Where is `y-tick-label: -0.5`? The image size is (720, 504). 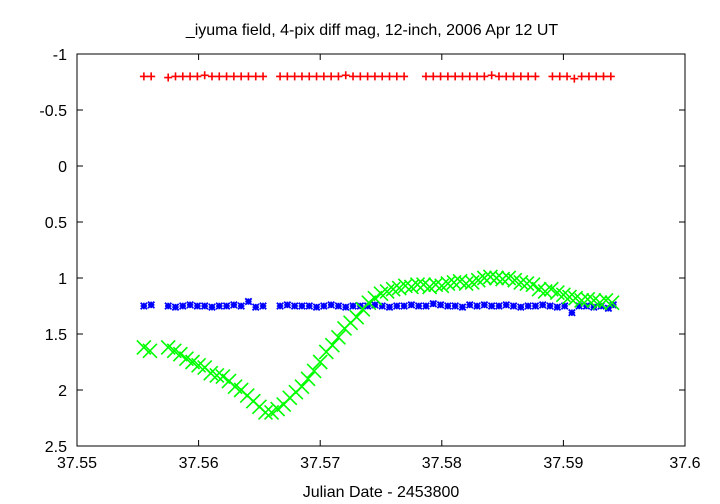 y-tick-label: -0.5 is located at coordinates (53, 111).